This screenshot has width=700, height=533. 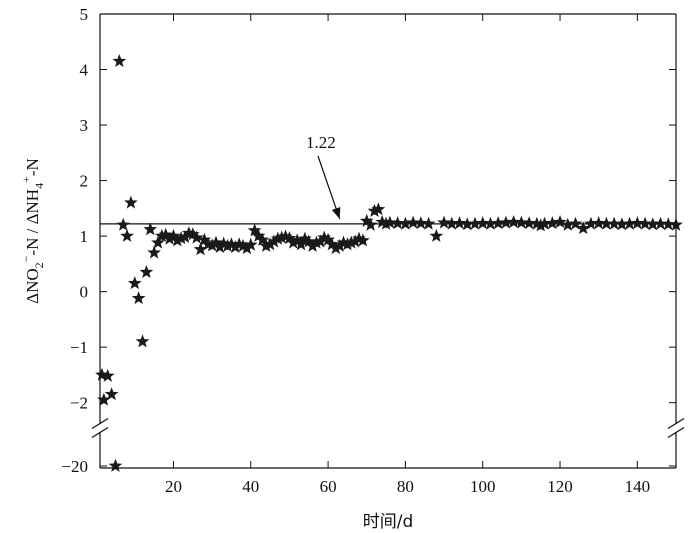 What do you see at coordinates (329, 187) in the screenshot?
I see `annotation-arrow-shaft` at bounding box center [329, 187].